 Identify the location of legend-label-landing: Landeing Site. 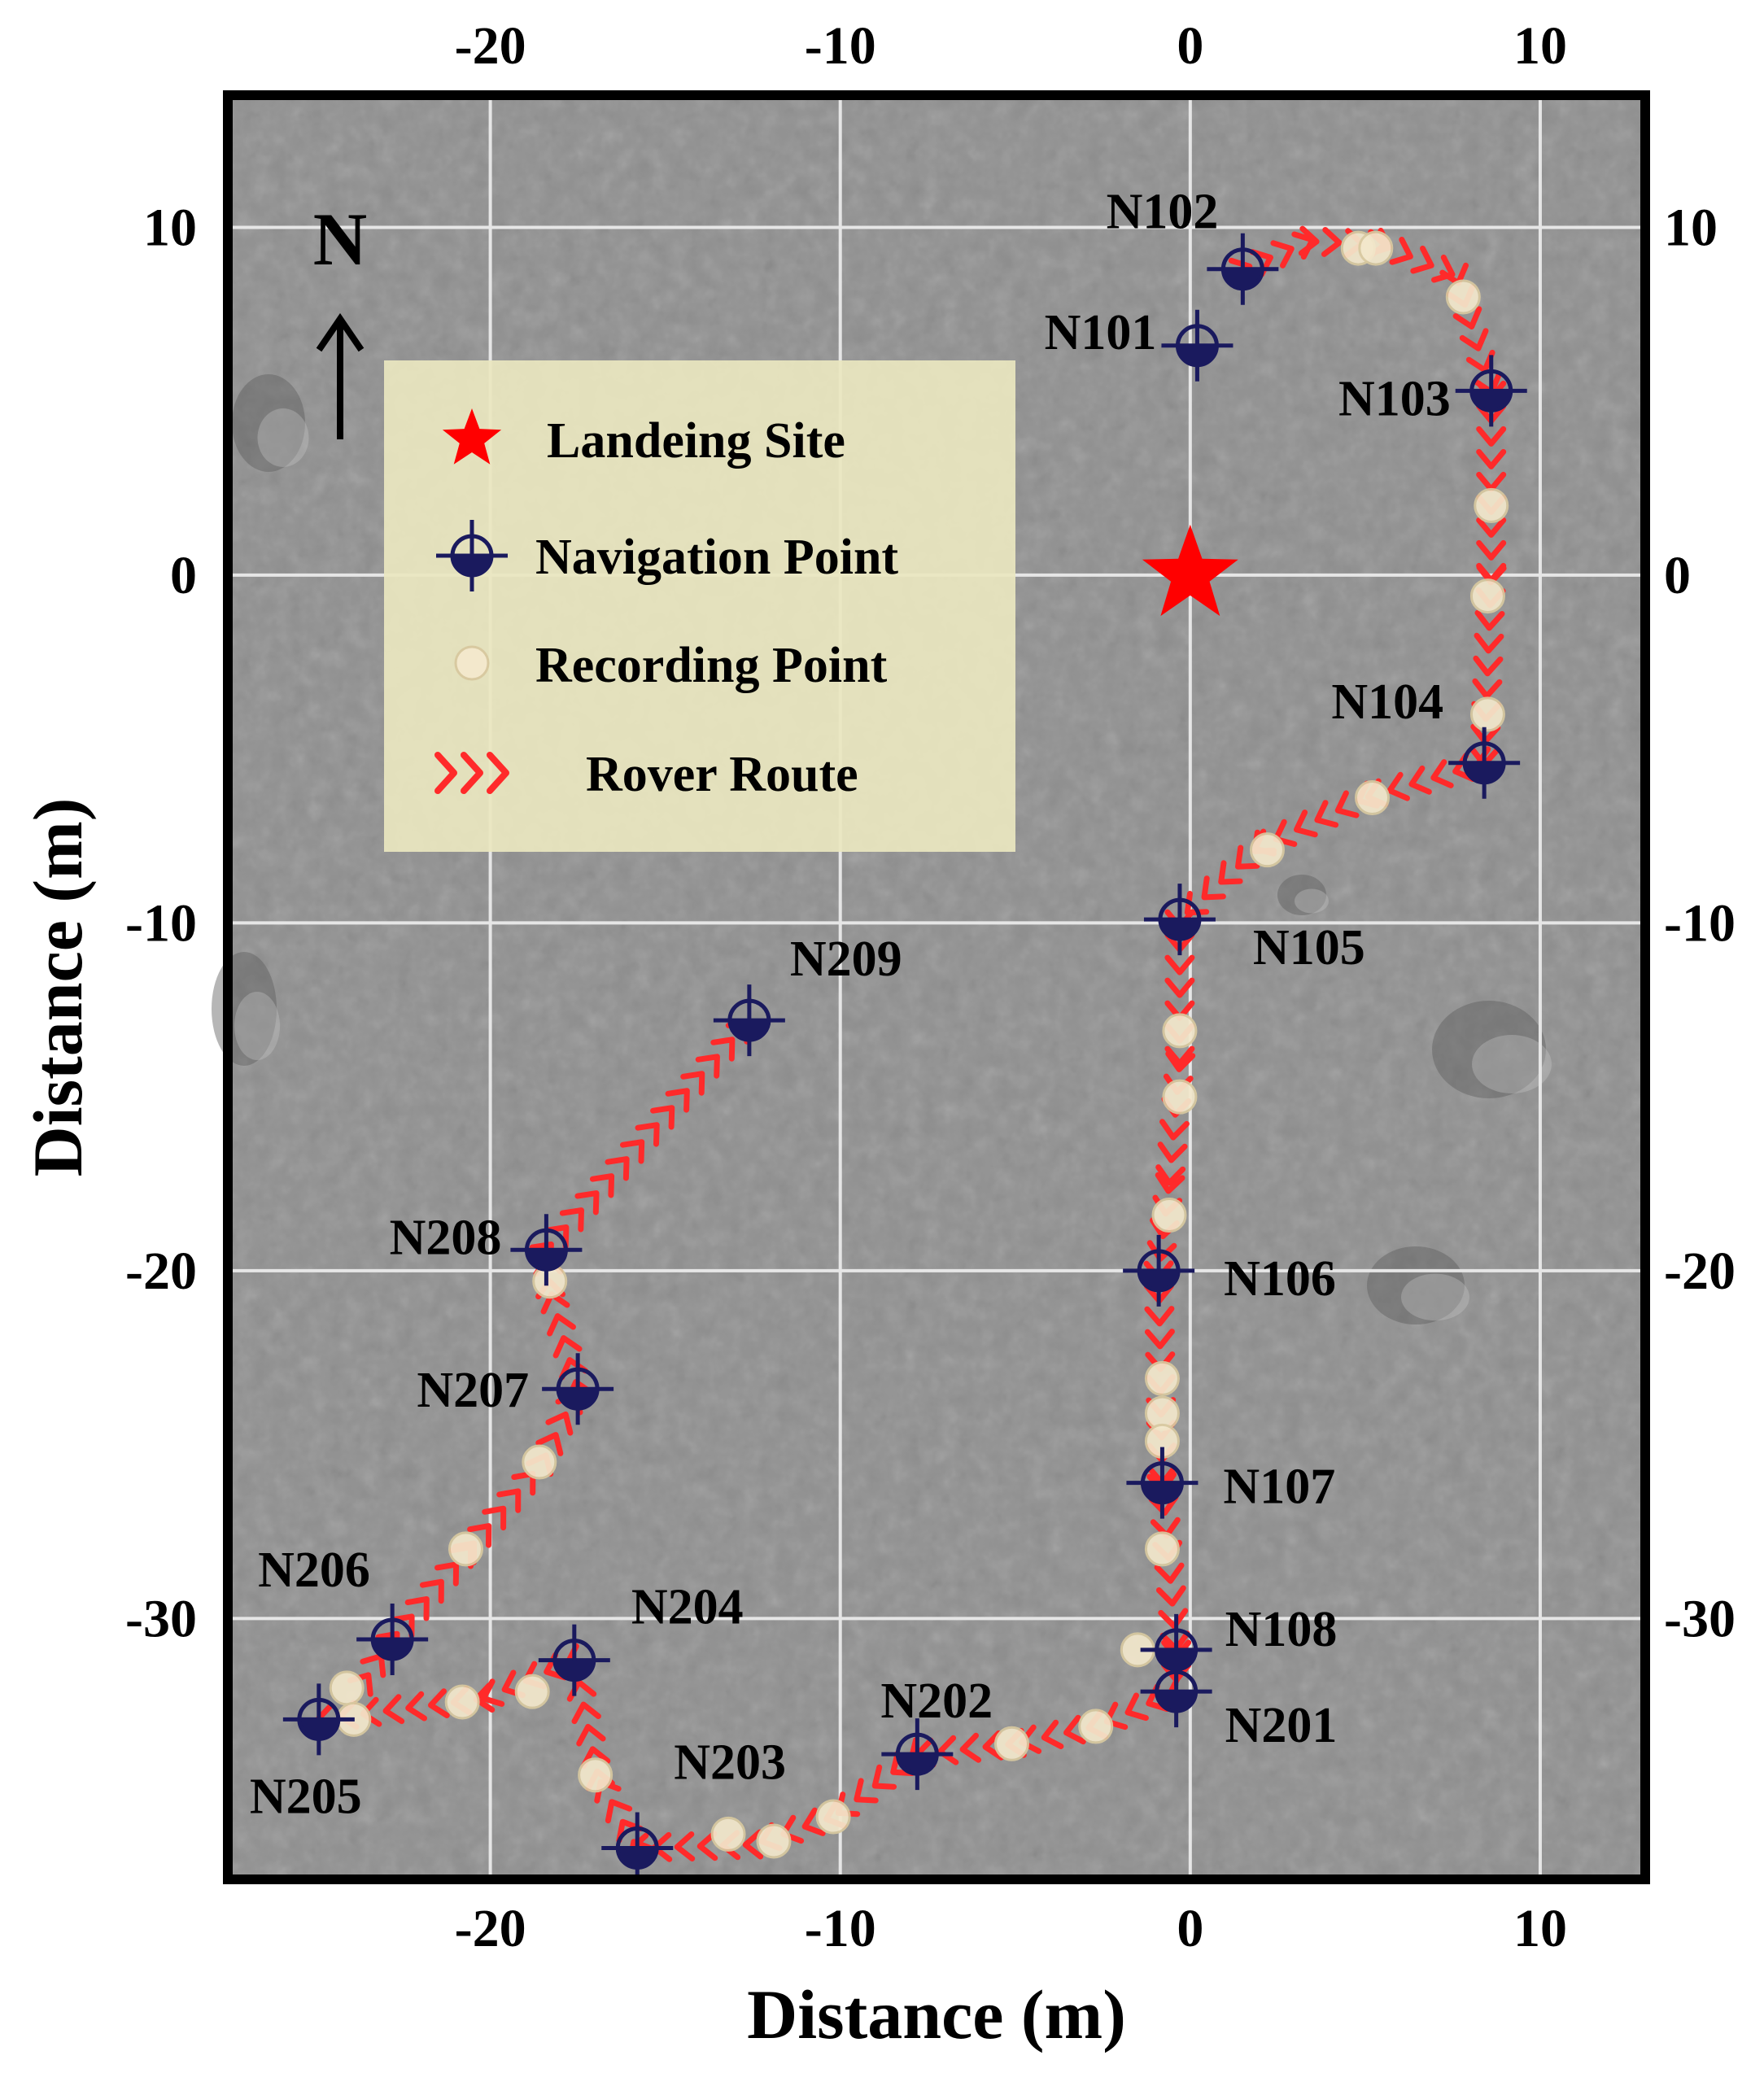
(696, 441).